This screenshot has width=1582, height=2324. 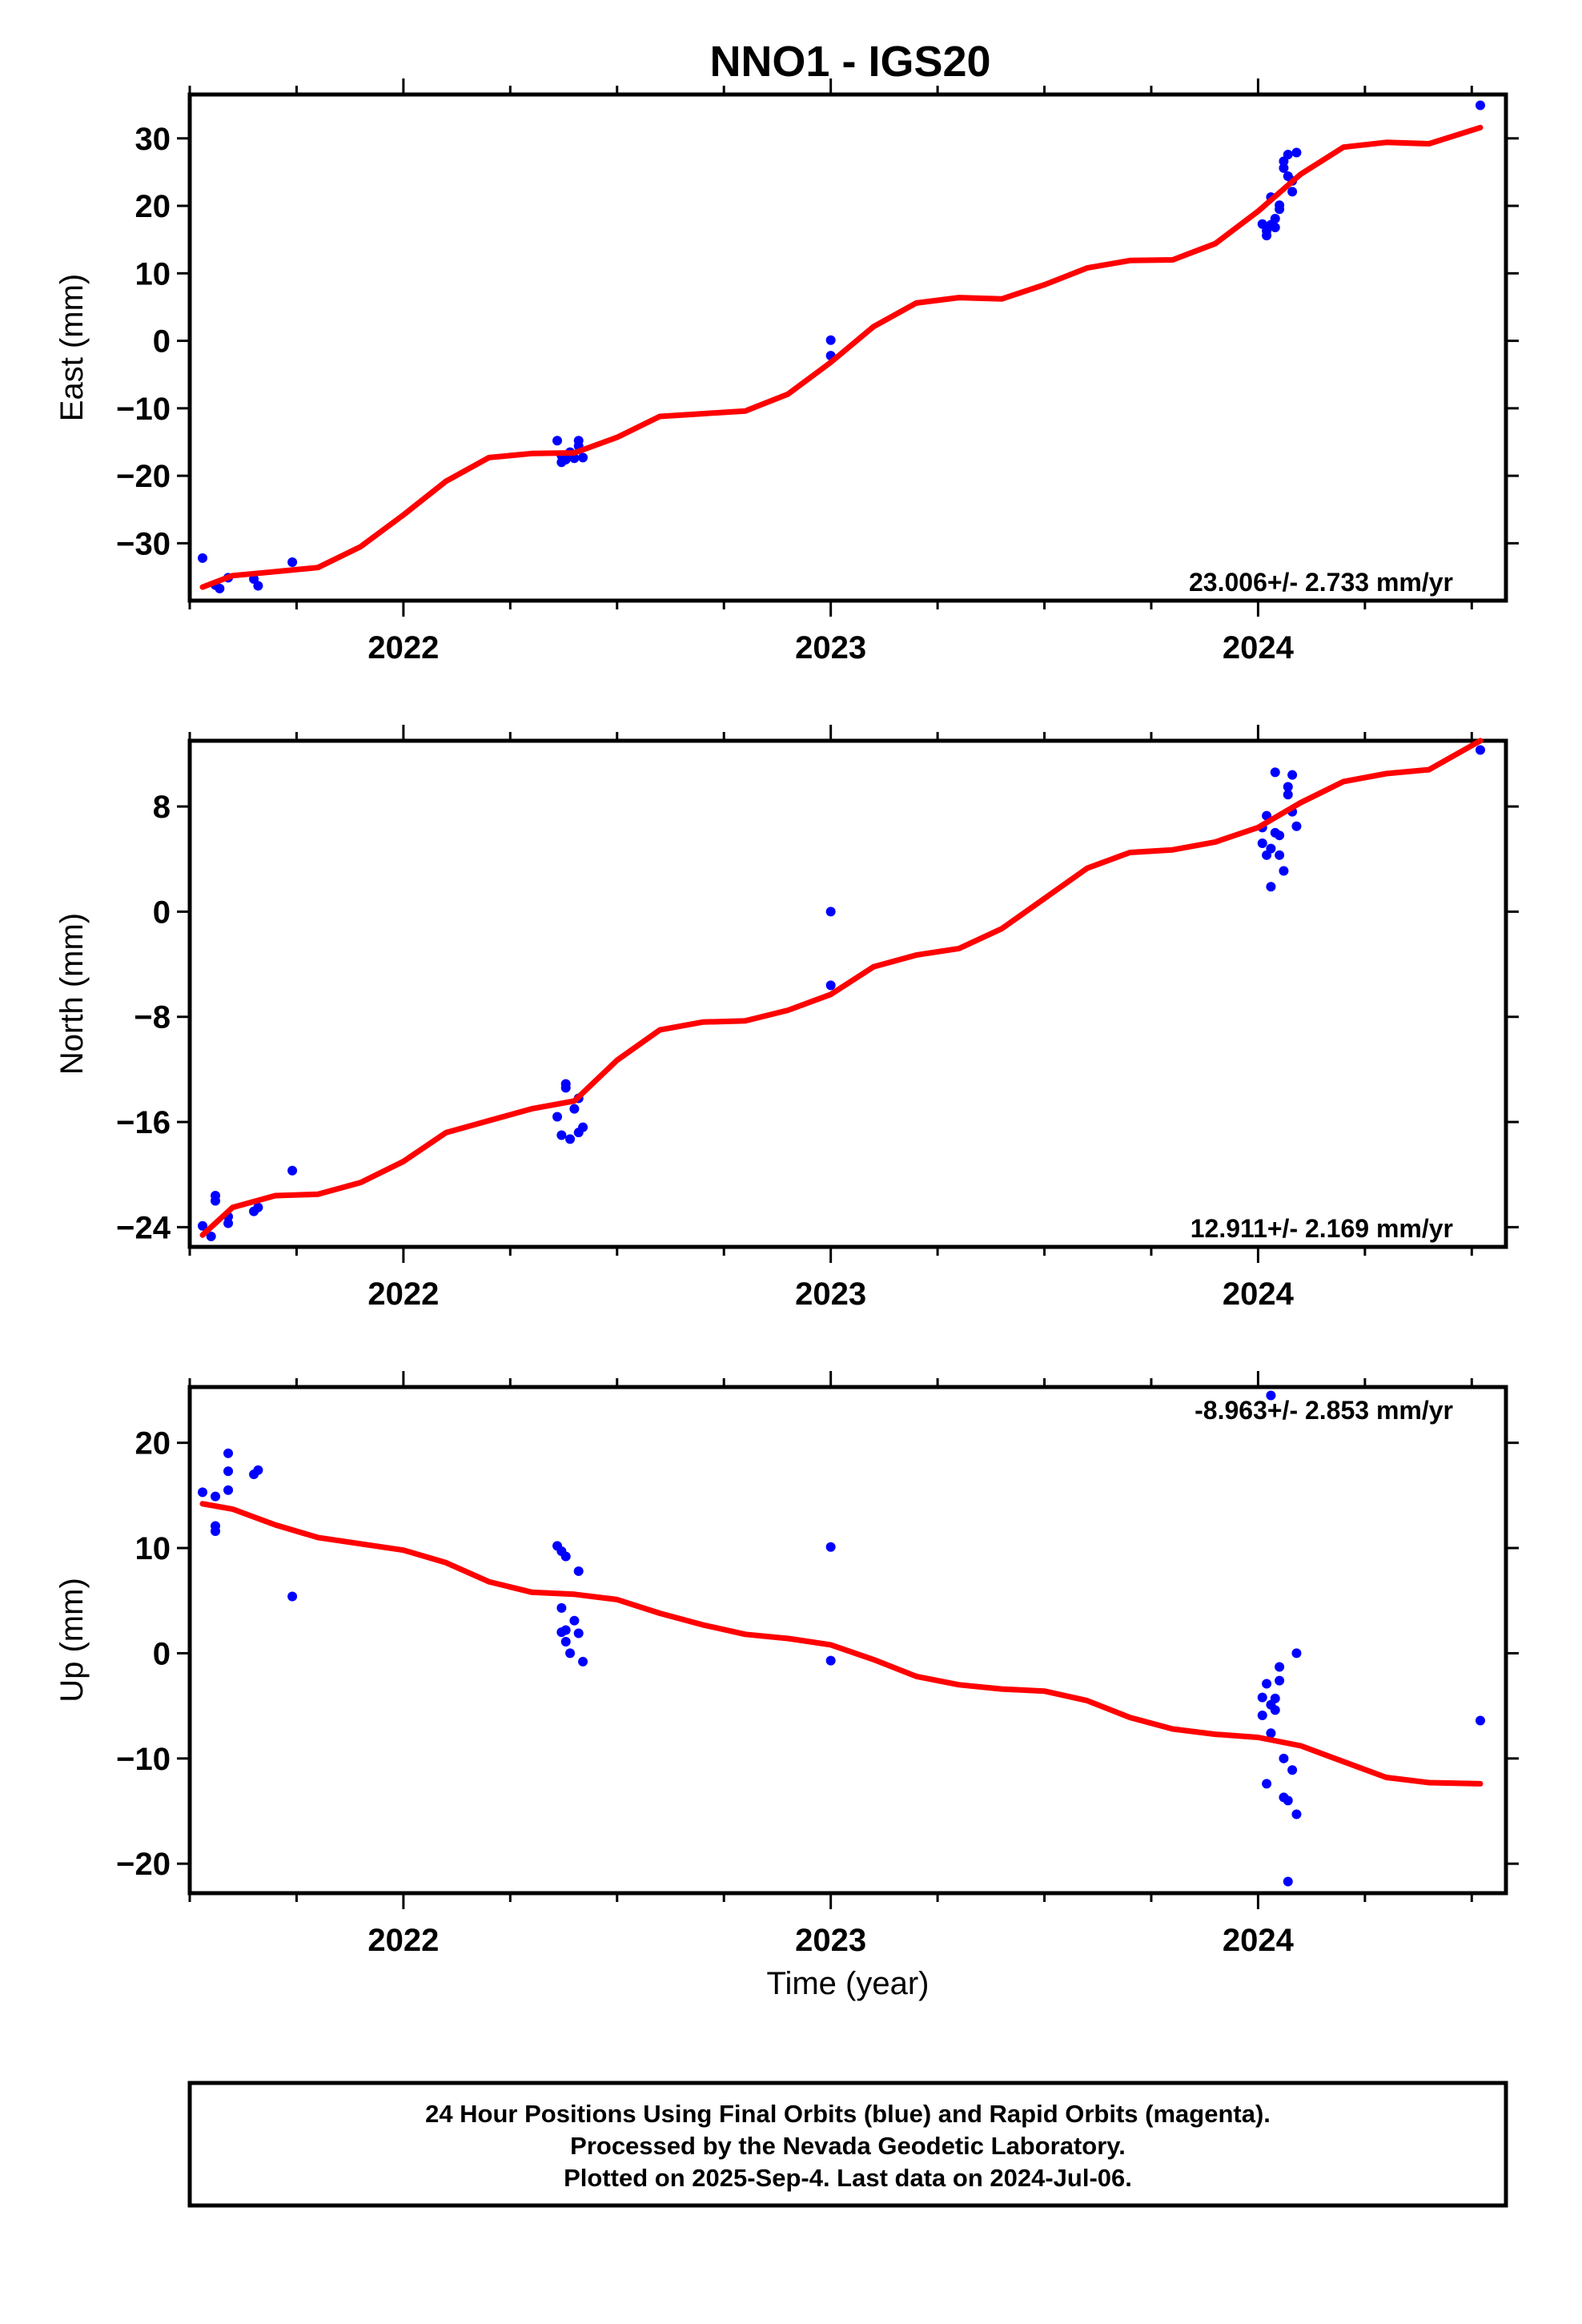 What do you see at coordinates (72, 1640) in the screenshot?
I see `y-axis-label: Up (mm)` at bounding box center [72, 1640].